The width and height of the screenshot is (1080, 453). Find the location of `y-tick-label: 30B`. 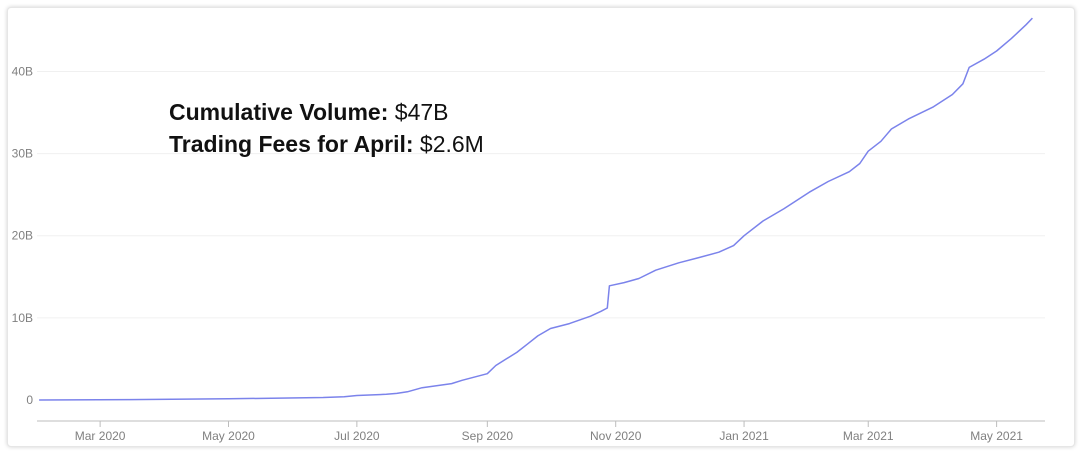

y-tick-label: 30B is located at coordinates (22, 154).